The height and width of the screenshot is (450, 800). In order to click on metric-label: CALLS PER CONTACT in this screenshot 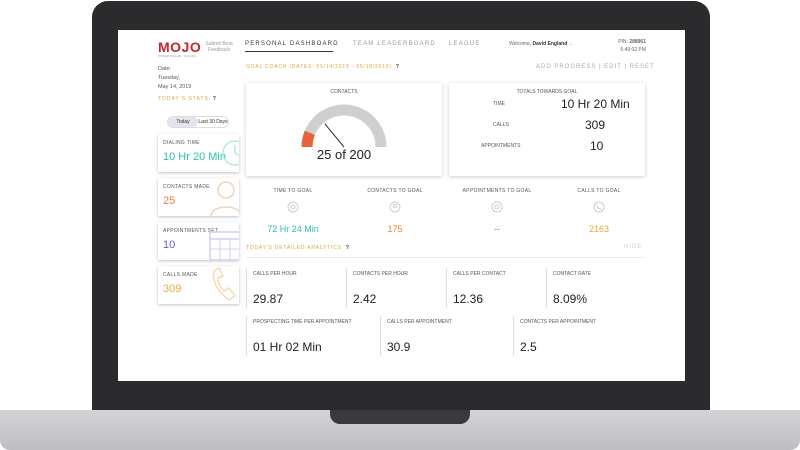, I will do `click(479, 274)`.